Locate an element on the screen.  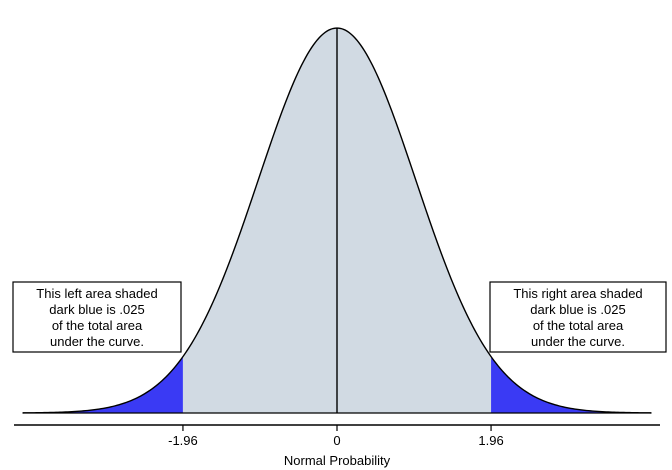
x-tick-label-1: 0 is located at coordinates (336, 440).